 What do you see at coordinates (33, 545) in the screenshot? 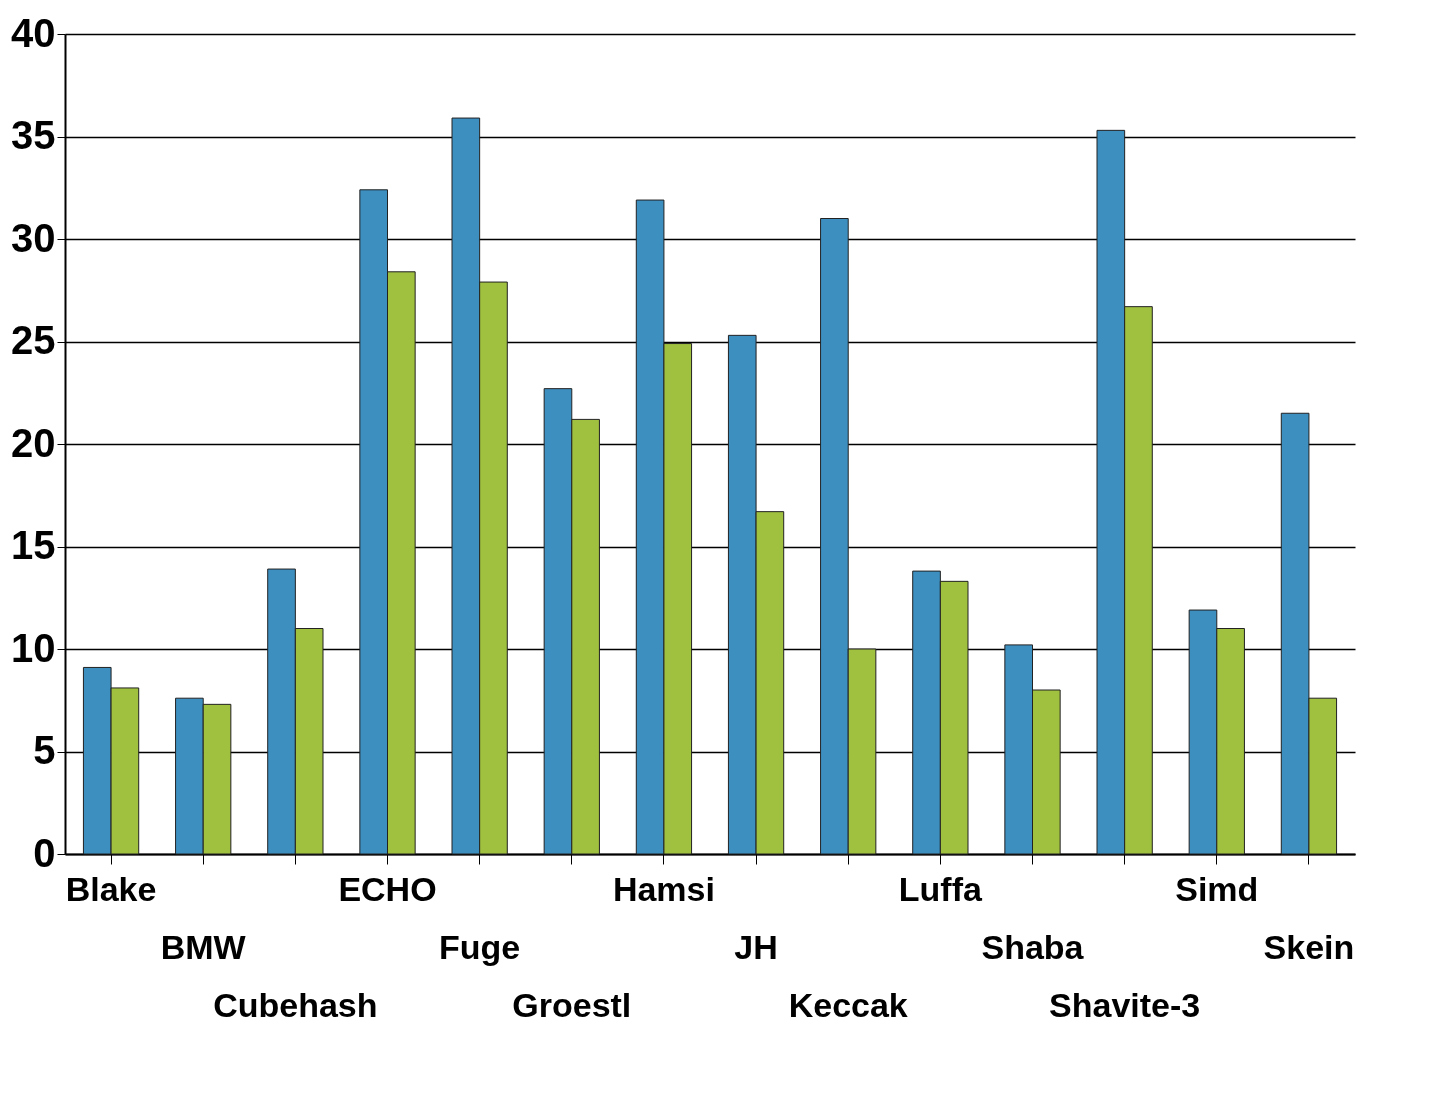
I see `y-tick-label: 15` at bounding box center [33, 545].